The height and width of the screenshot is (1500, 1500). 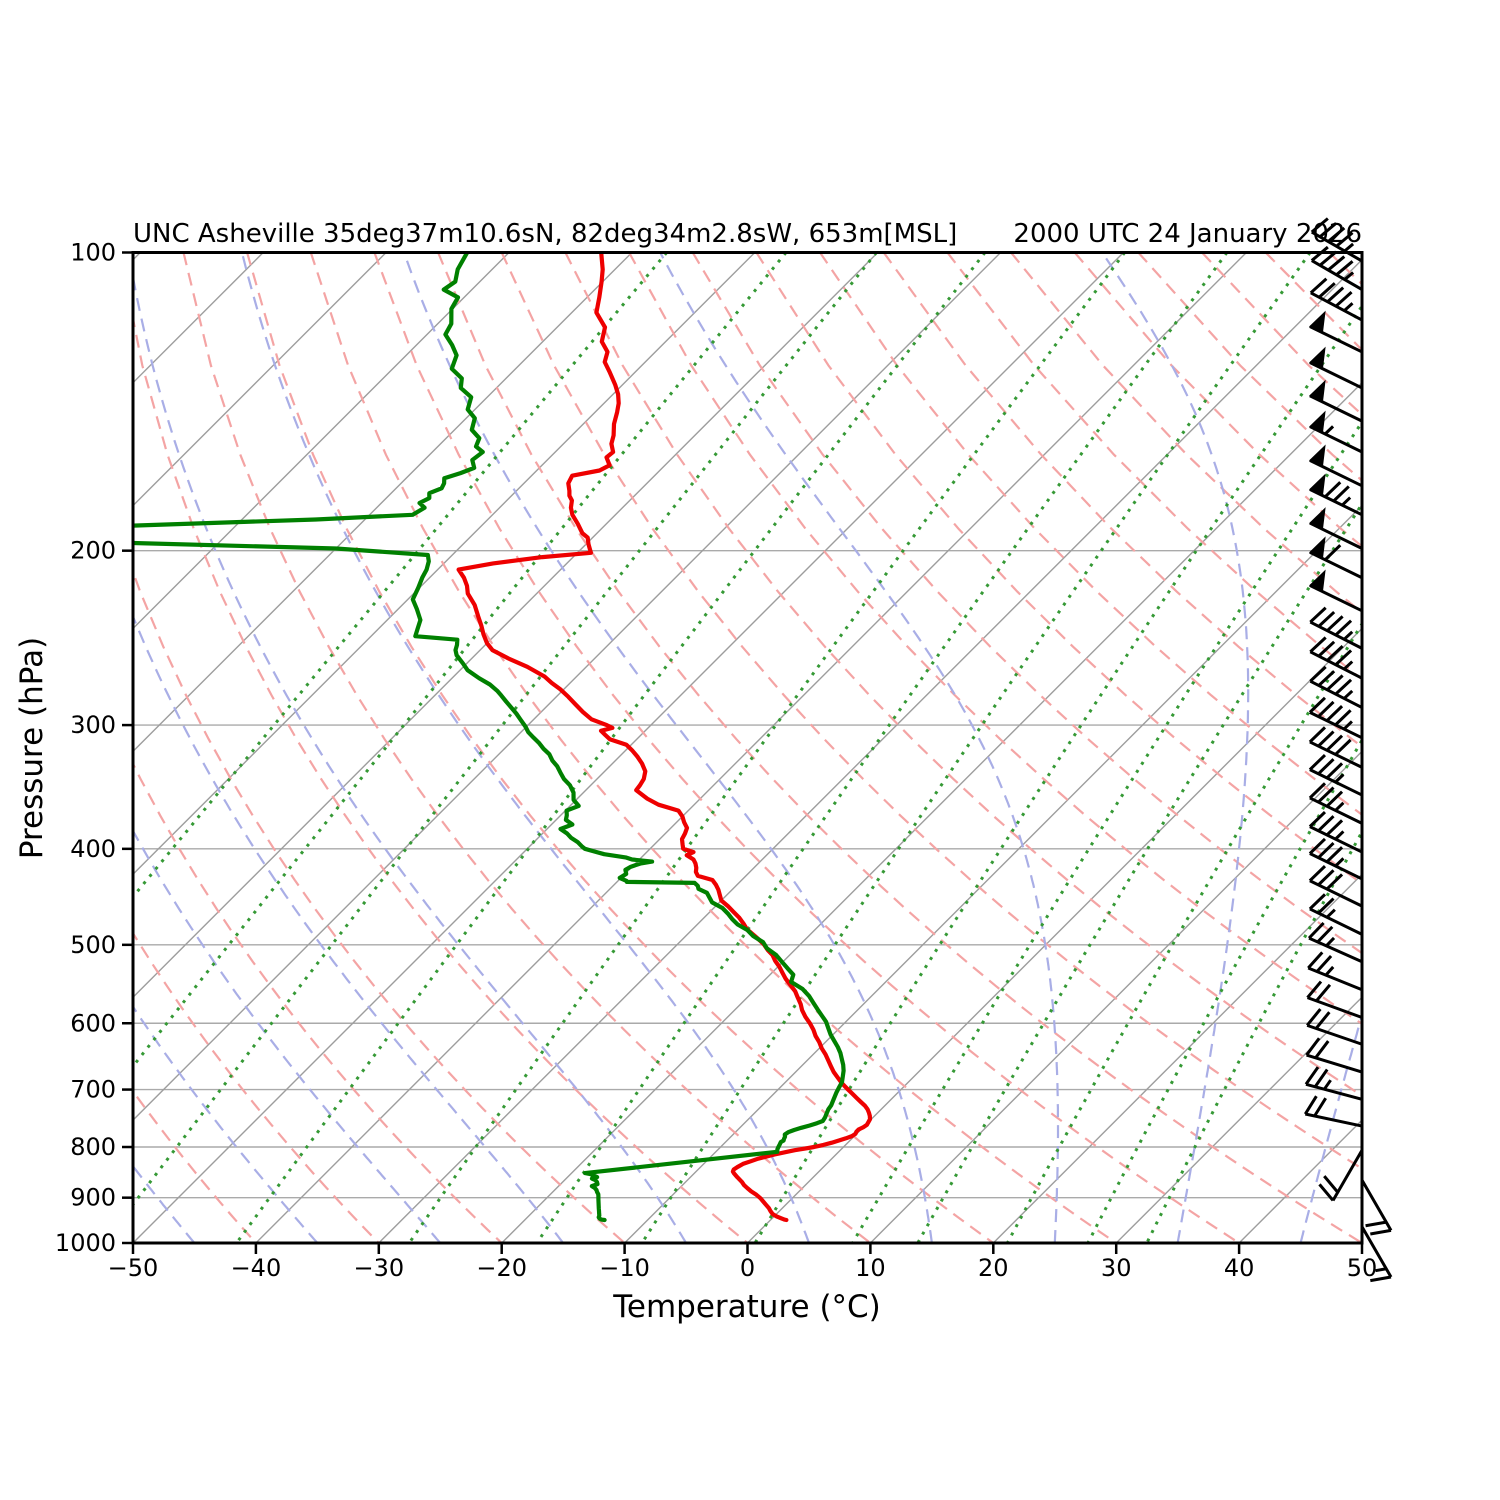 What do you see at coordinates (93, 253) in the screenshot?
I see `y-tick-label: 100` at bounding box center [93, 253].